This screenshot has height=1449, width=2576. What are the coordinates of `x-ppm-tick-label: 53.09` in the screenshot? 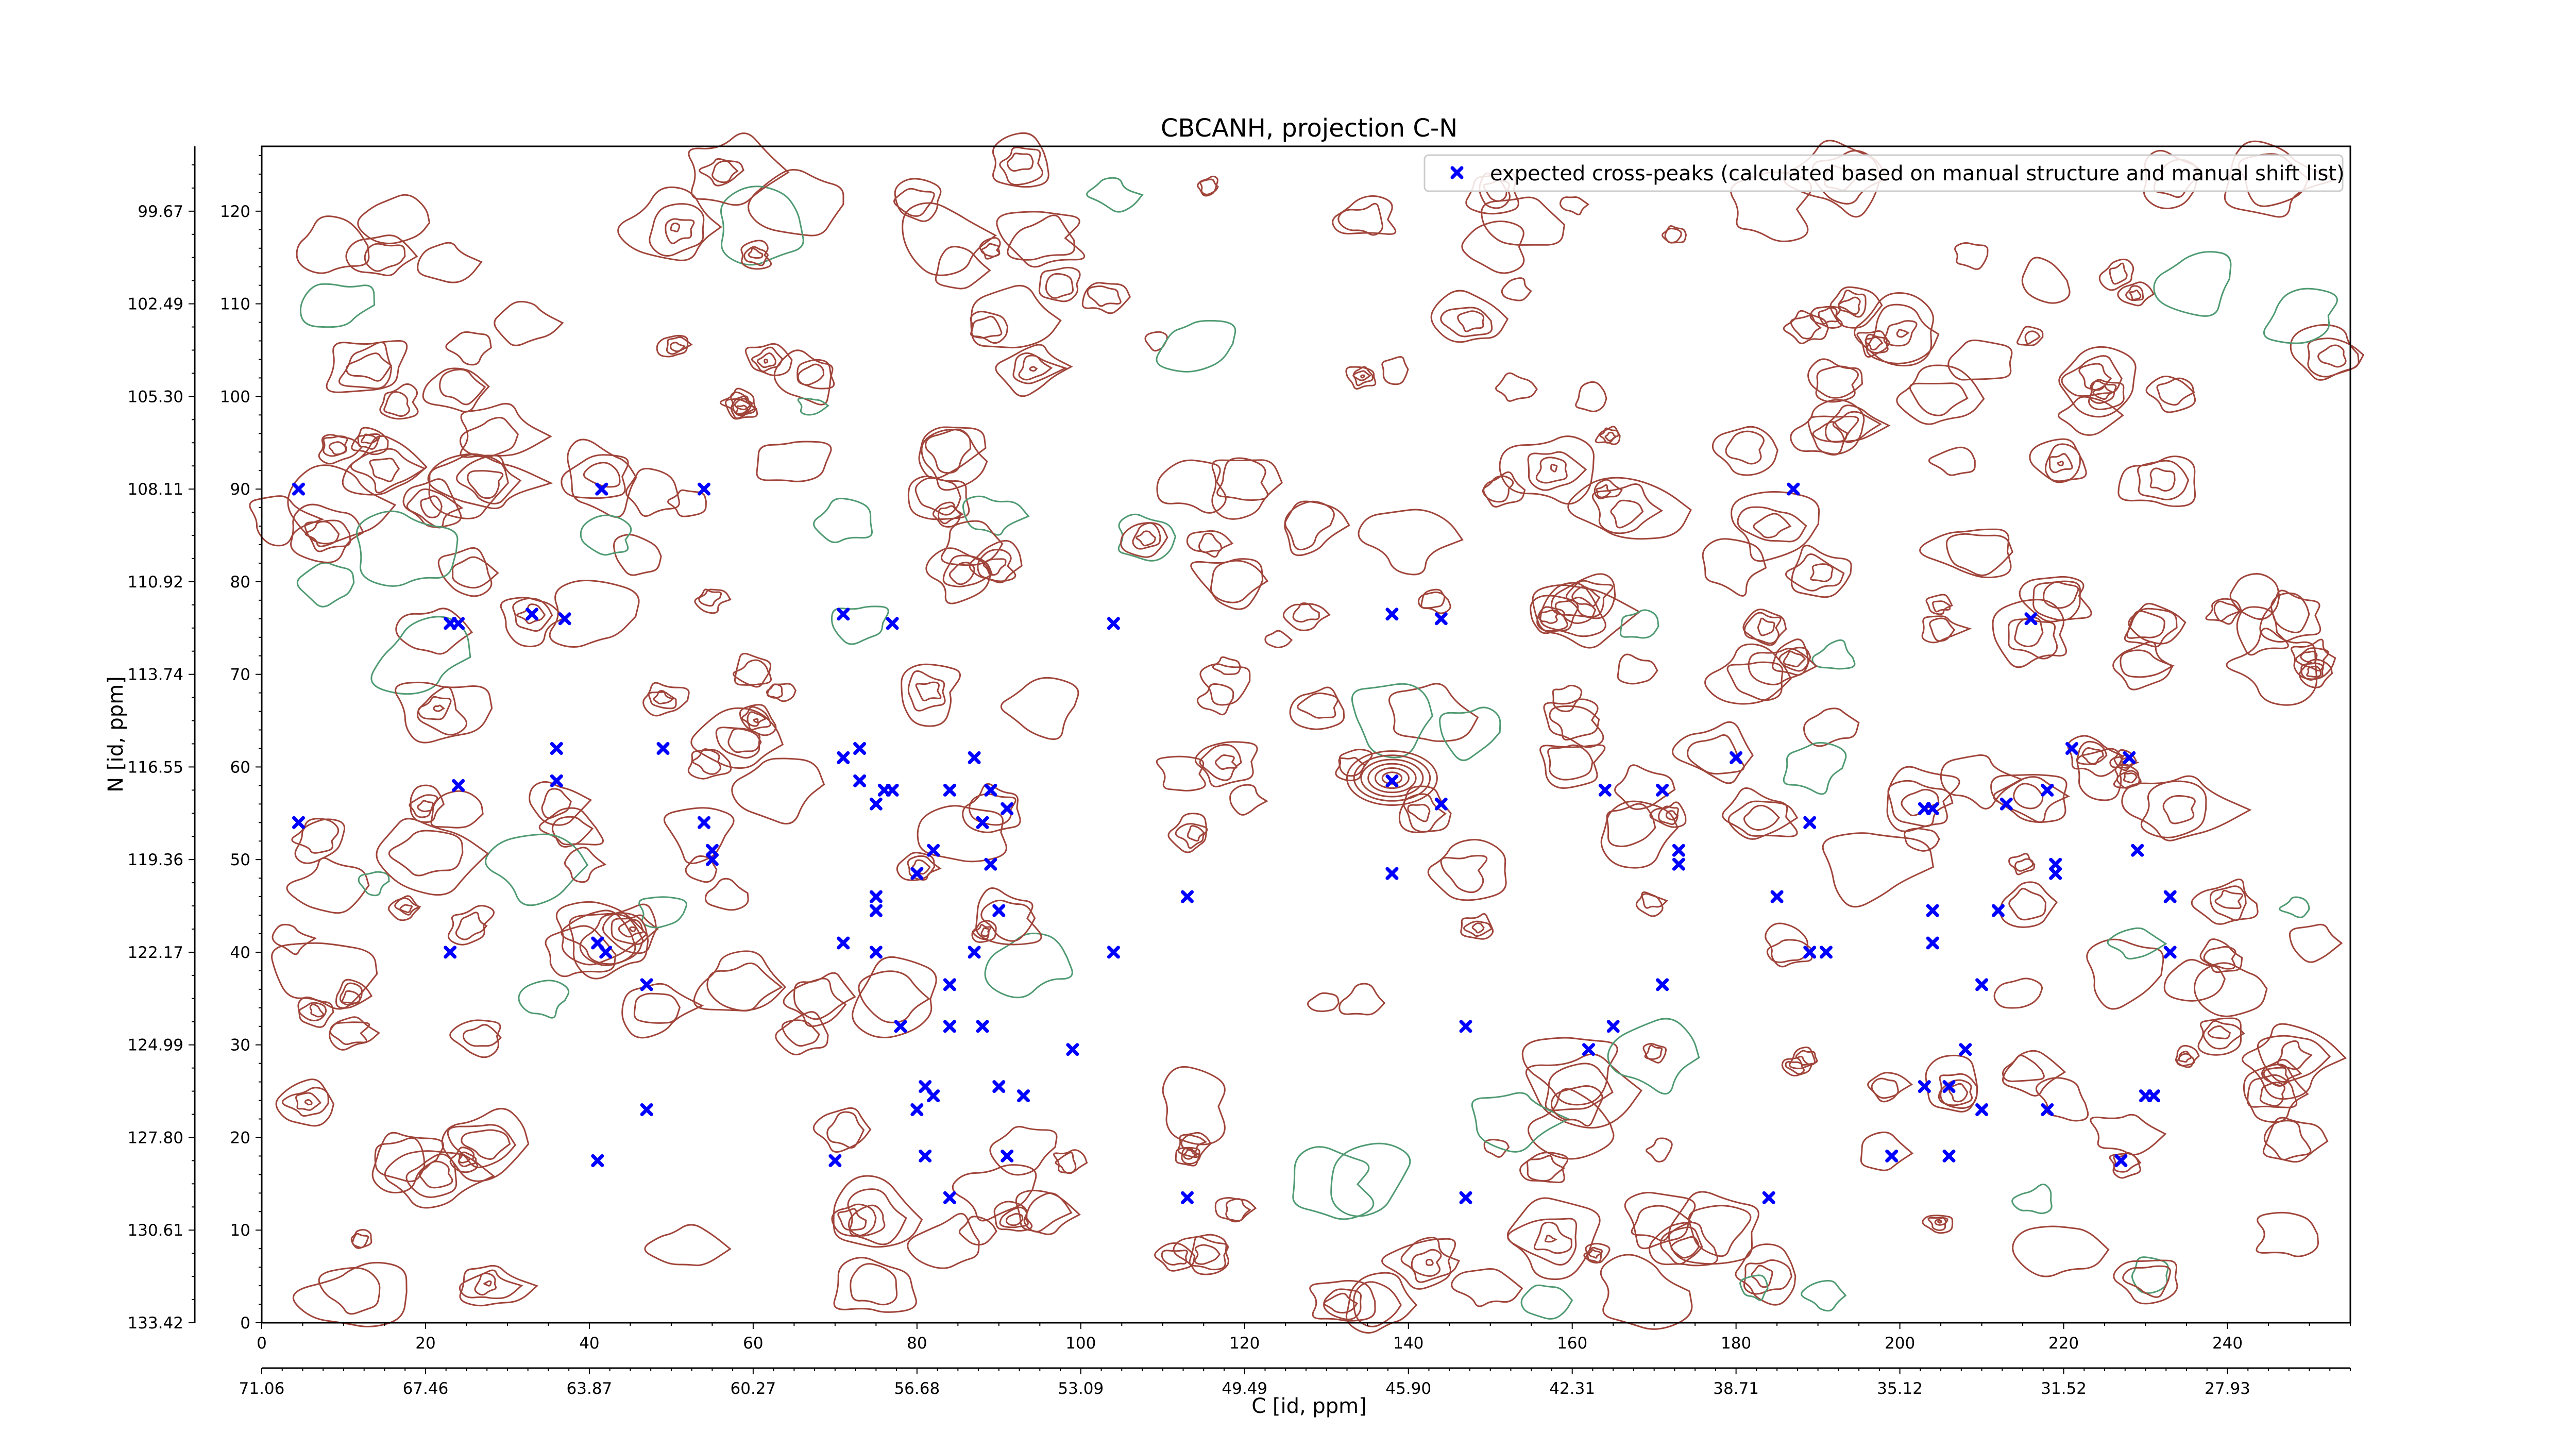 It's located at (1081, 1388).